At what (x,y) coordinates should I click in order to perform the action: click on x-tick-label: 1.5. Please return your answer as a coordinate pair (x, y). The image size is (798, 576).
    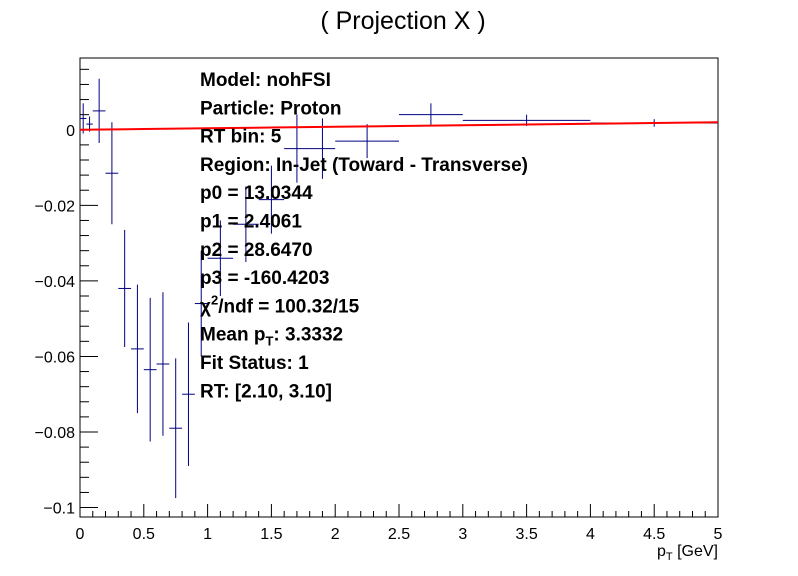
    Looking at the image, I should click on (271, 534).